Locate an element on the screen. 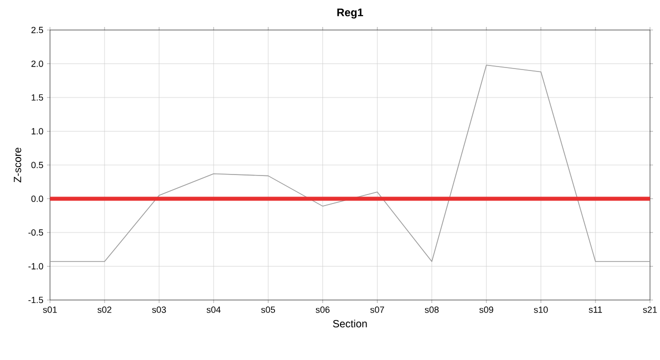 The image size is (660, 360). y-tick-label: -1.0 is located at coordinates (36, 266).